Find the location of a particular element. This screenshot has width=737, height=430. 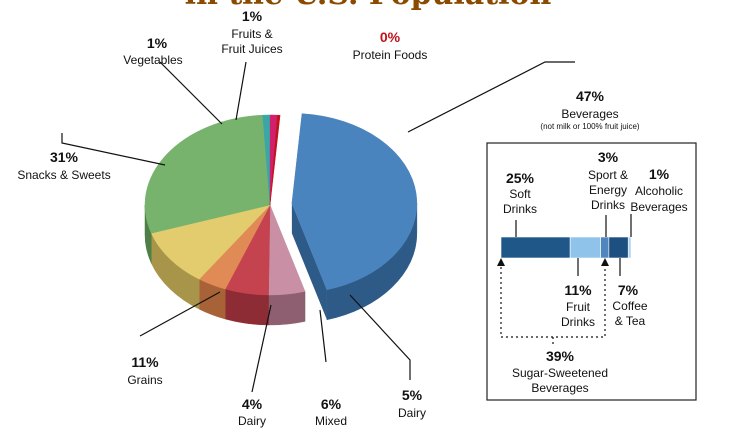

label-veg-pct: 1% is located at coordinates (157, 43).